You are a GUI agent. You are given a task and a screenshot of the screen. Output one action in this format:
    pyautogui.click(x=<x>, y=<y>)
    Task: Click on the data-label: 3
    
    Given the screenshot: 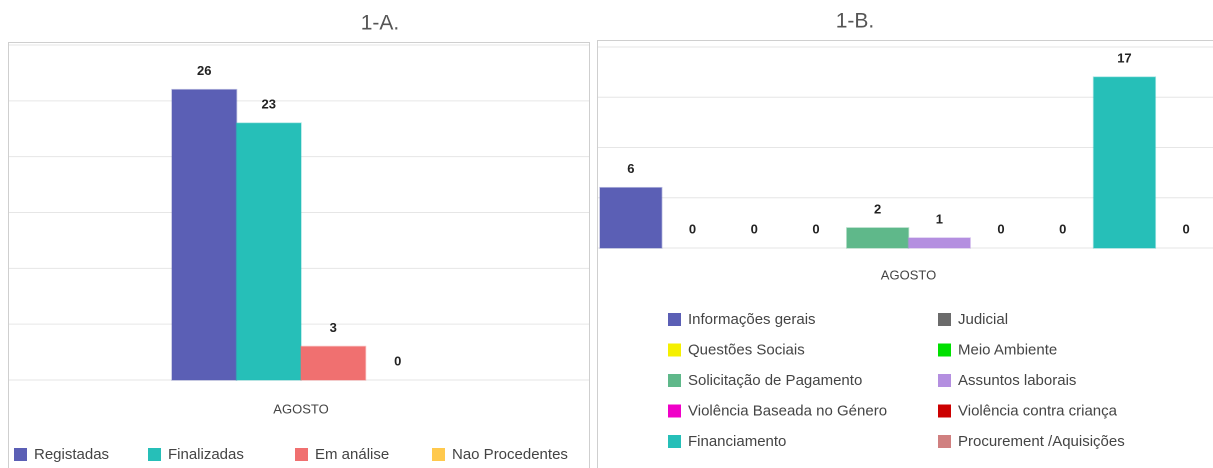 What is the action you would take?
    pyautogui.click(x=333, y=327)
    